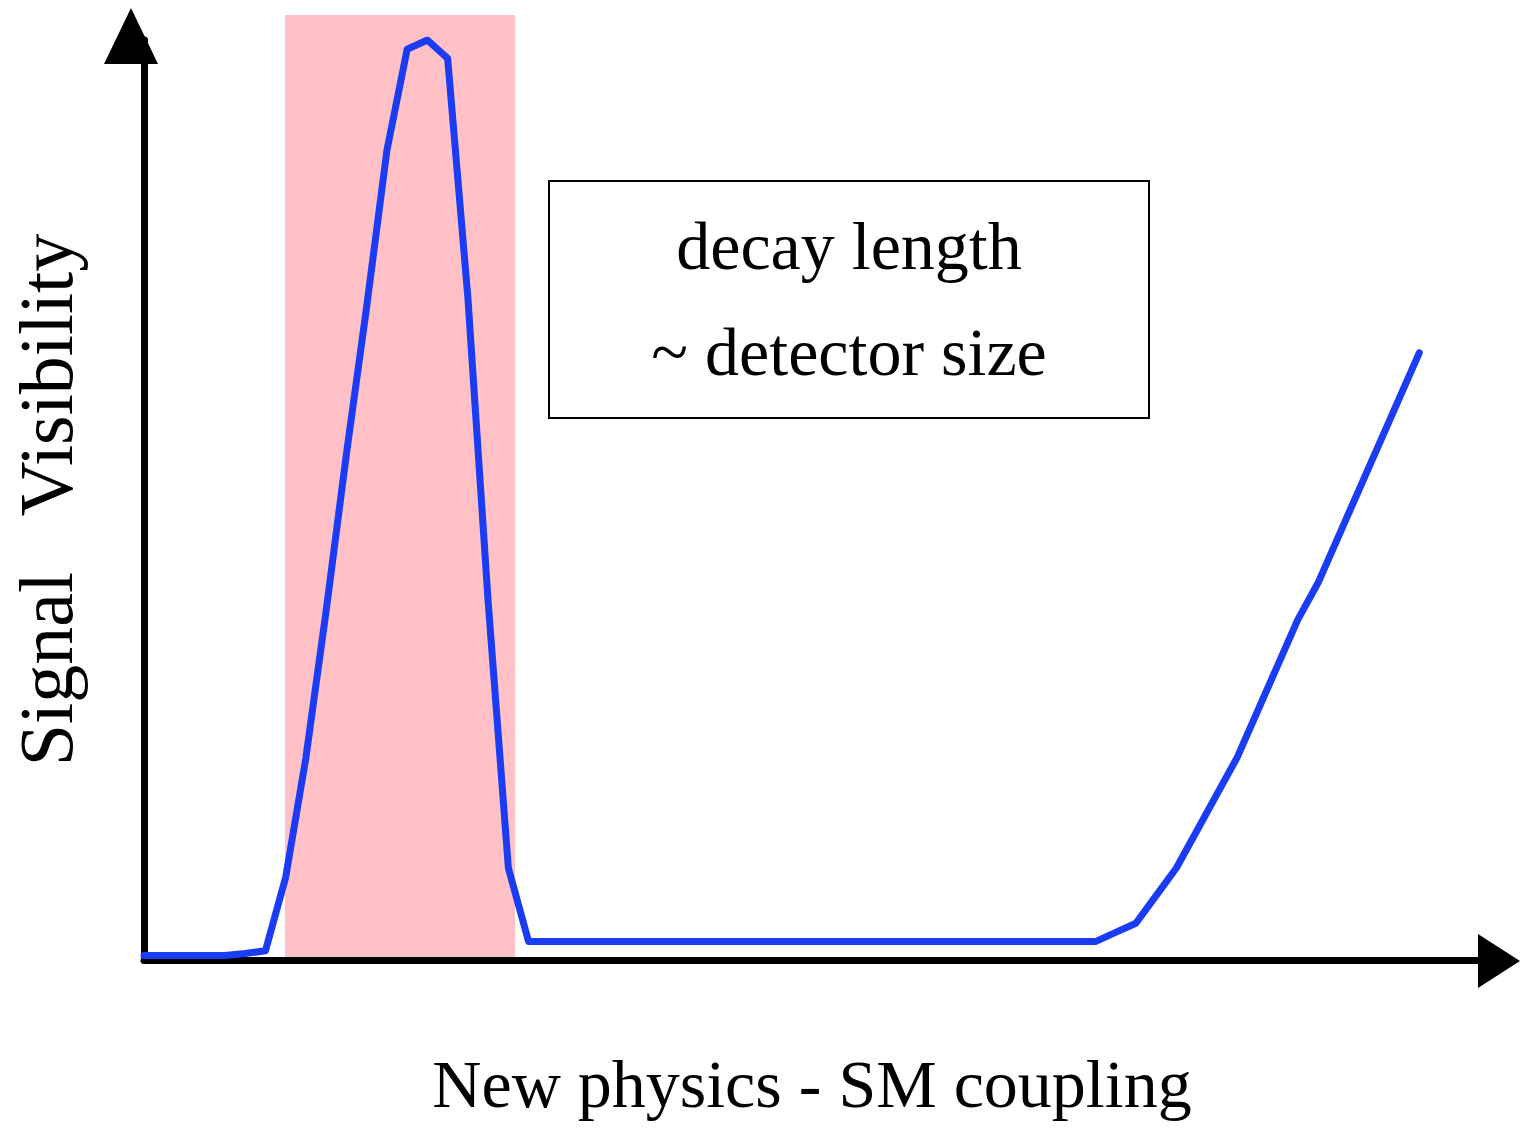 The height and width of the screenshot is (1135, 1520). What do you see at coordinates (849, 299) in the screenshot?
I see `annotation: decay length ~ detector size` at bounding box center [849, 299].